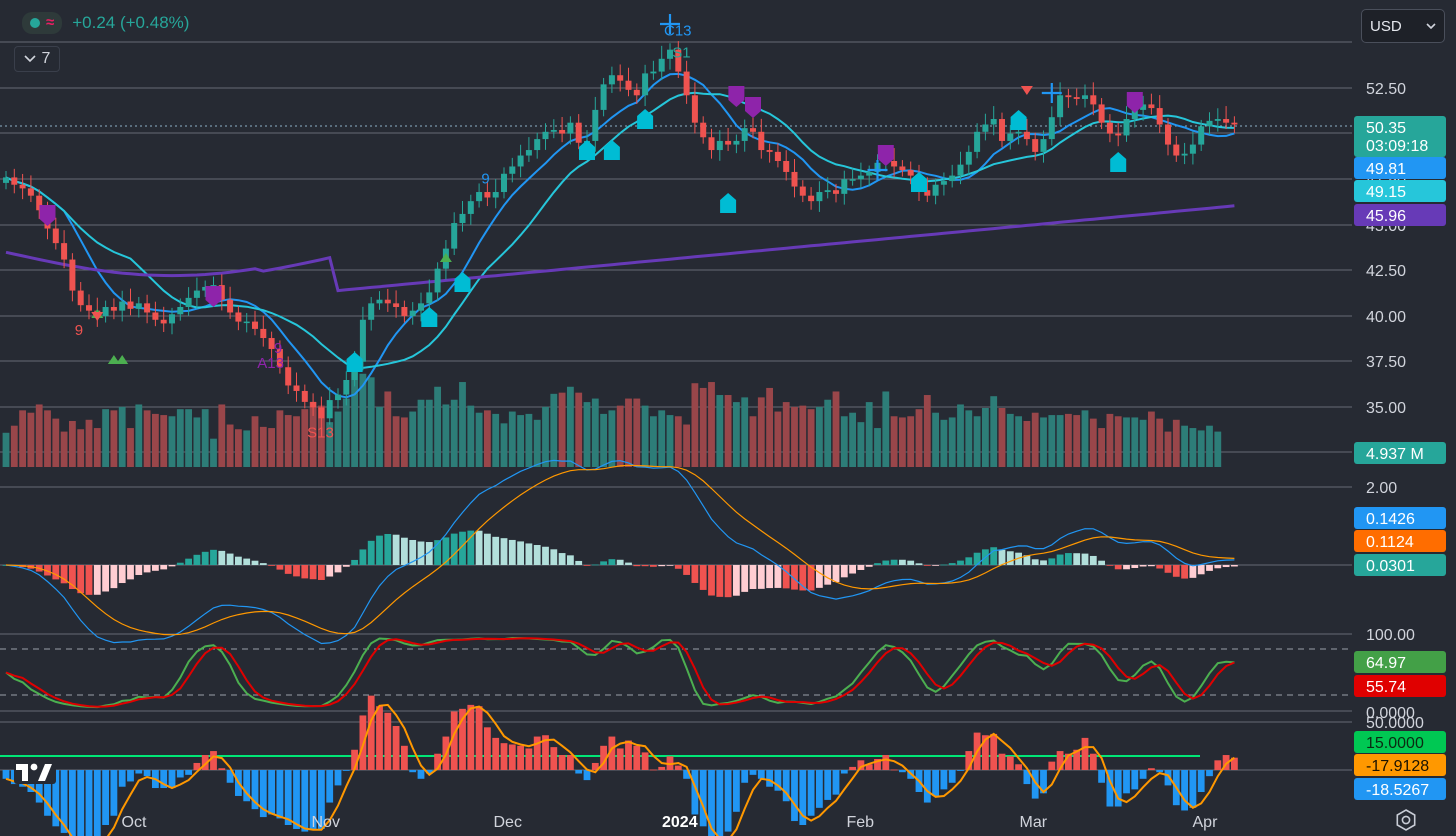  I want to click on indicators-collapse-button: 7, so click(37, 59).